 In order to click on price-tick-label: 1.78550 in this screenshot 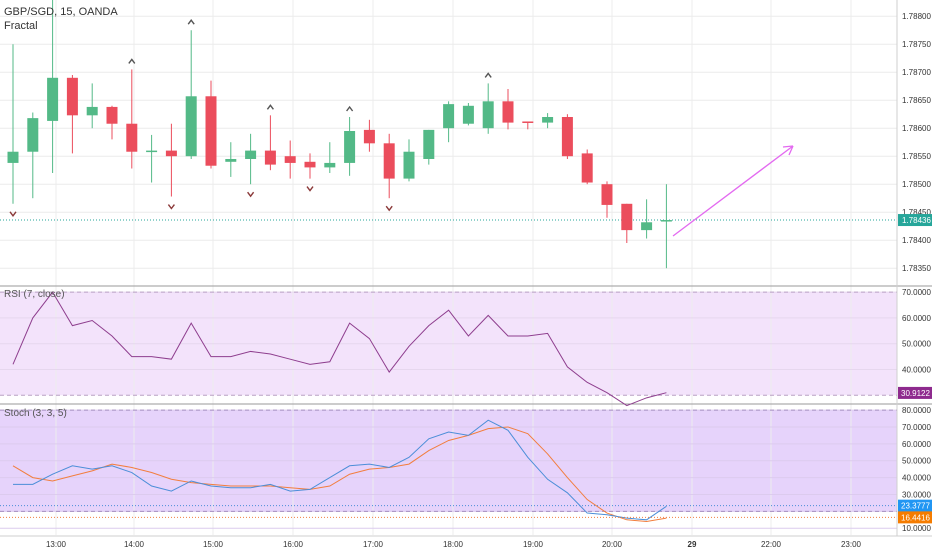, I will do `click(916, 156)`.